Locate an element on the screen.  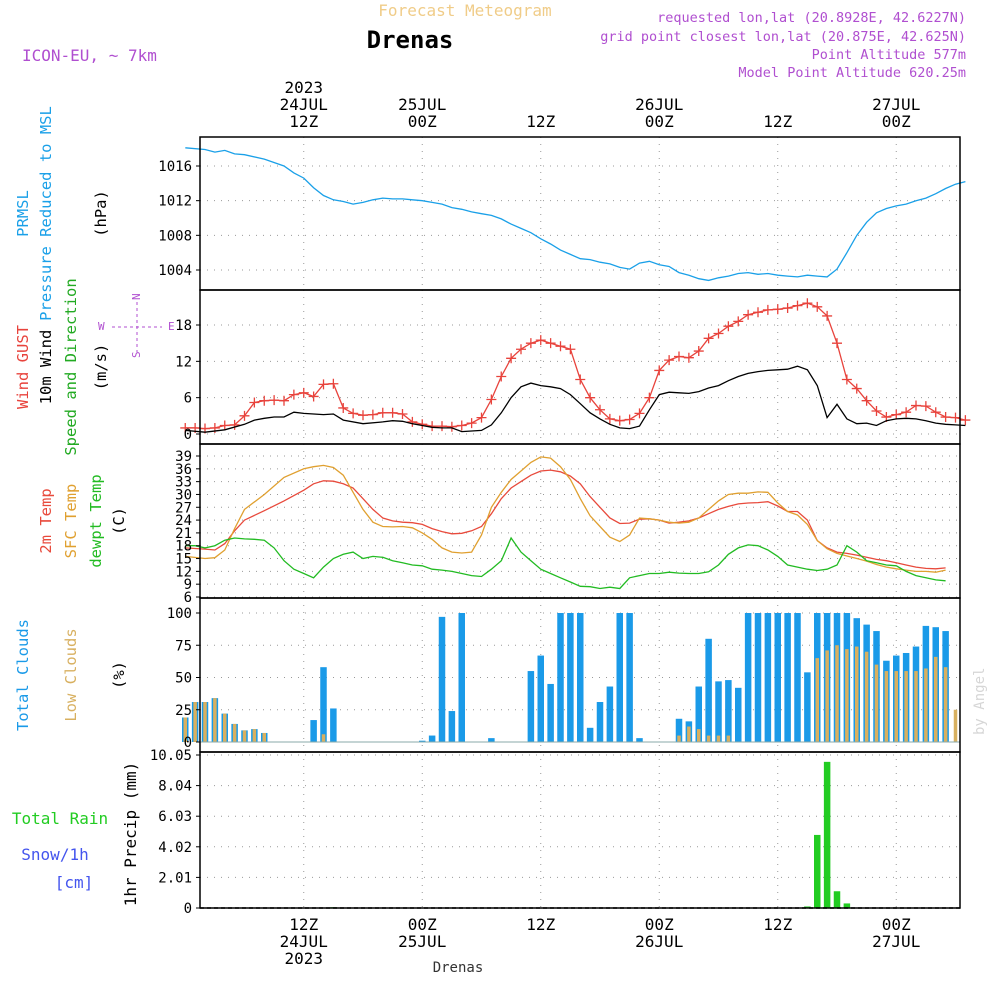
series-line-sfc-temp is located at coordinates (565, 514).